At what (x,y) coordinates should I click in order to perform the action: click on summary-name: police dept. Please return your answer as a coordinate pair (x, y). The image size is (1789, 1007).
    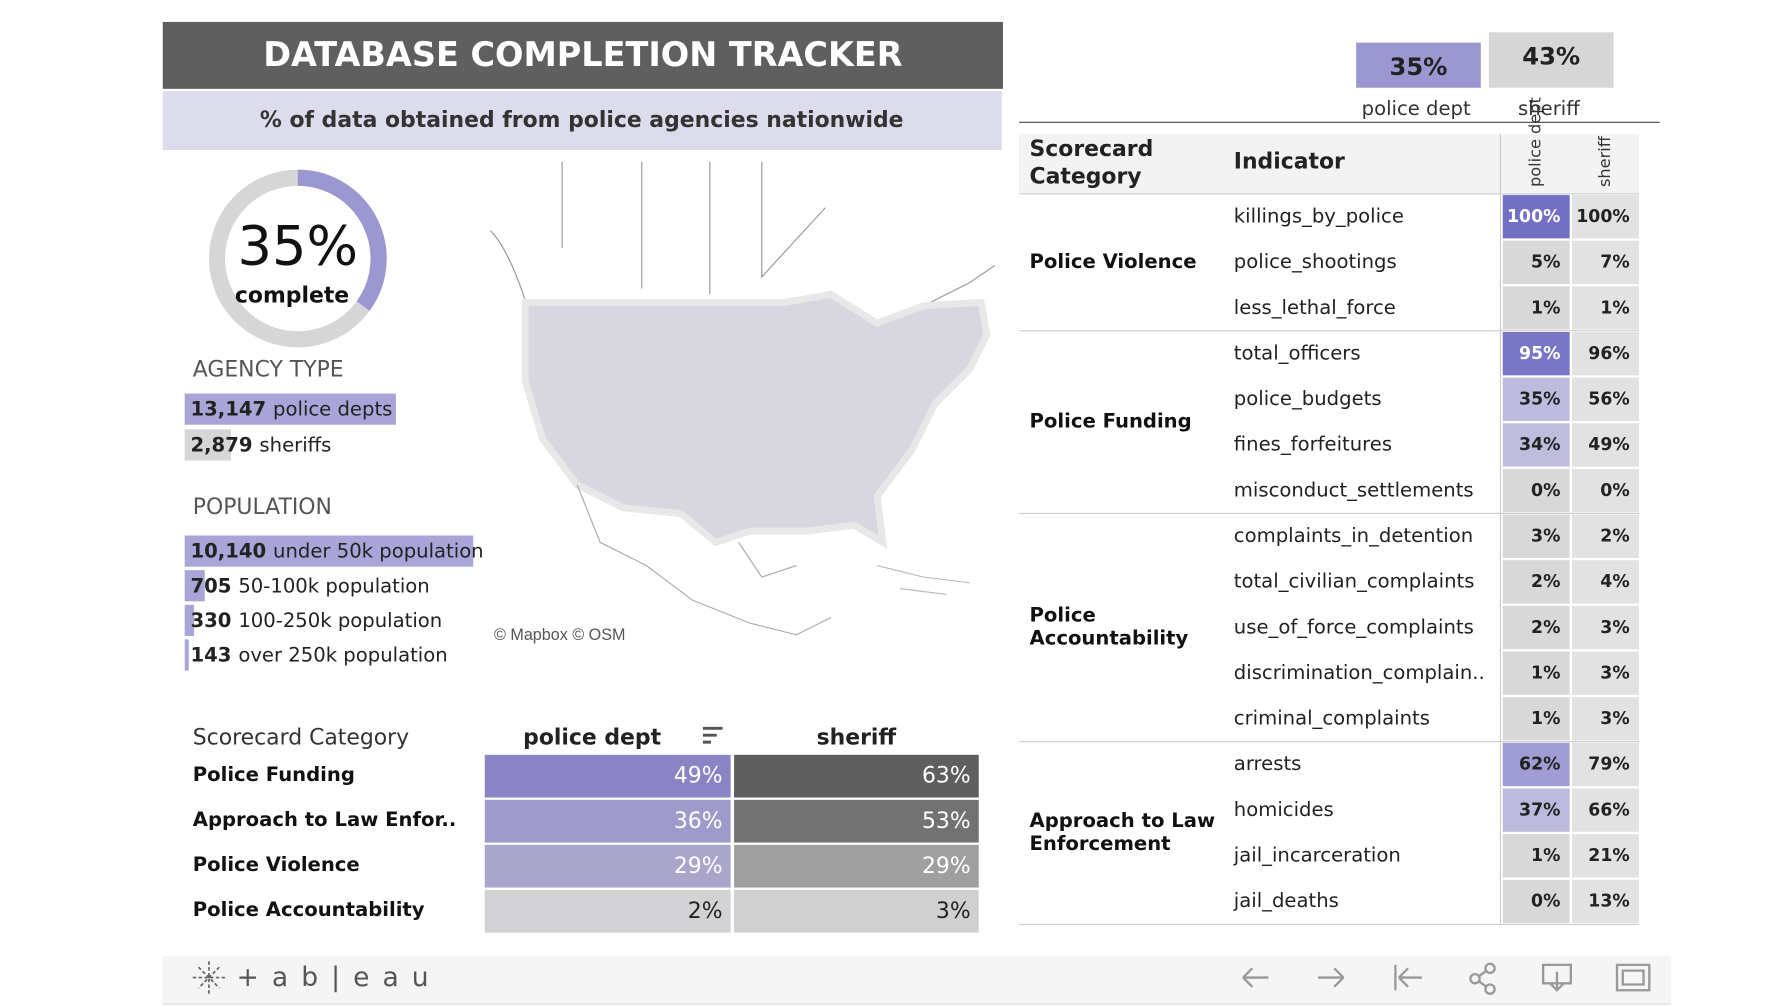
    Looking at the image, I should click on (1416, 108).